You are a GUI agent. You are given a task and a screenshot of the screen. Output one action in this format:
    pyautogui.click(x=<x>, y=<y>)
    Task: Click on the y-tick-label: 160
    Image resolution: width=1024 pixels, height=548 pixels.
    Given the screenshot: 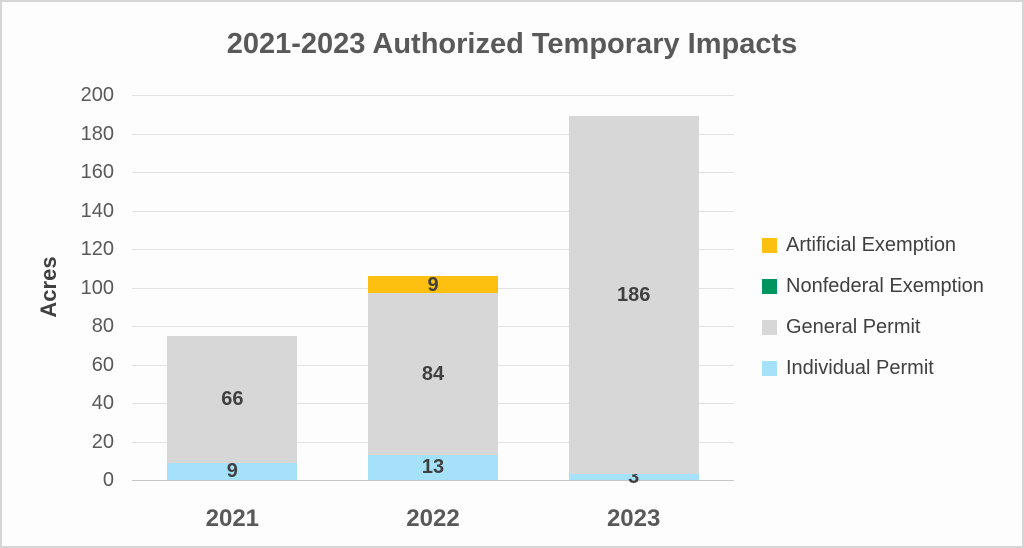 What is the action you would take?
    pyautogui.click(x=97, y=172)
    